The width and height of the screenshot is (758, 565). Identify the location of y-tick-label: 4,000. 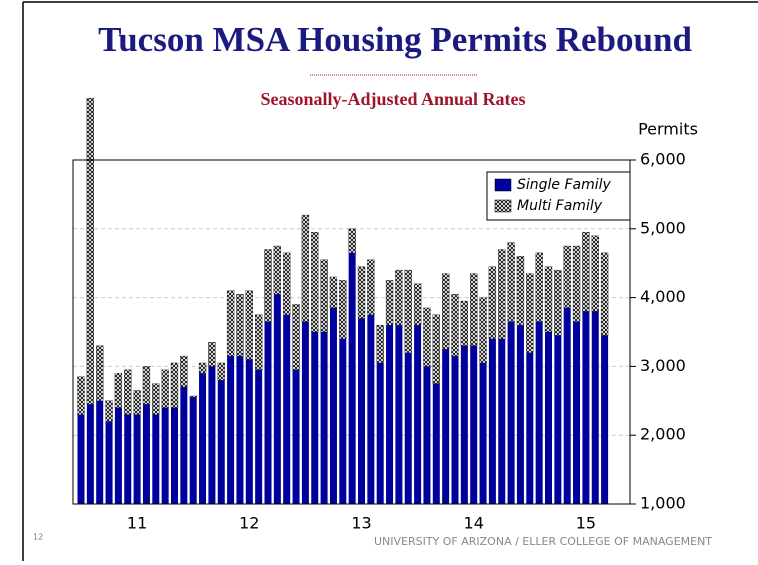
(663, 296).